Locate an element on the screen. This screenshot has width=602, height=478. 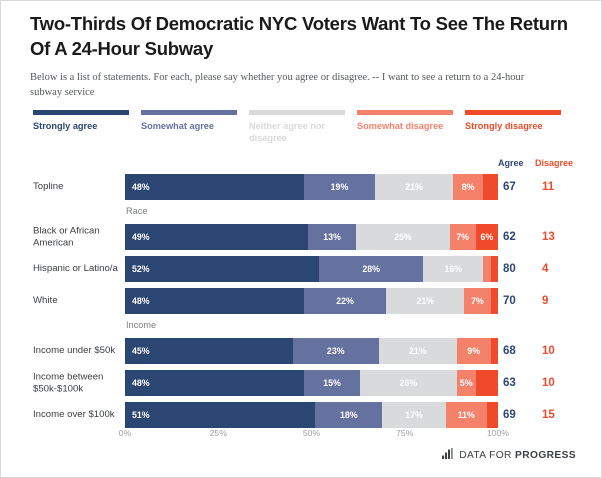
bar-segment: 25% is located at coordinates (403, 237).